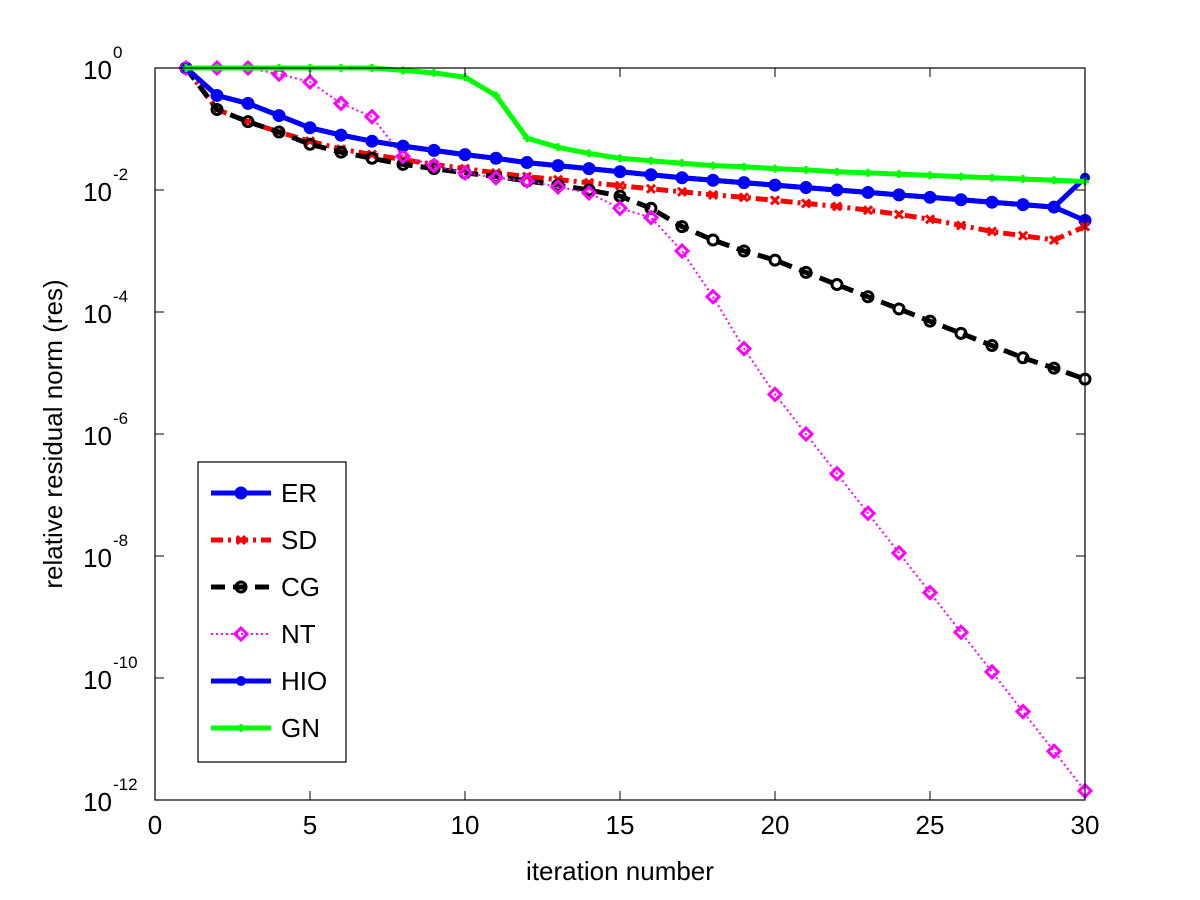  I want to click on legend-label-hio: HIO, so click(304, 681).